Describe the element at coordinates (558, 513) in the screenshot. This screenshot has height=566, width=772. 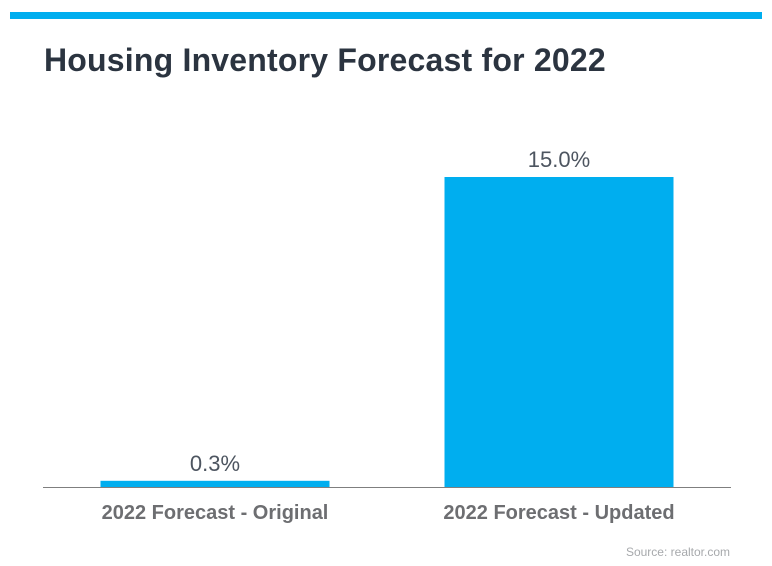
I see `category-label-2: 2022 Forecast - Updated` at that location.